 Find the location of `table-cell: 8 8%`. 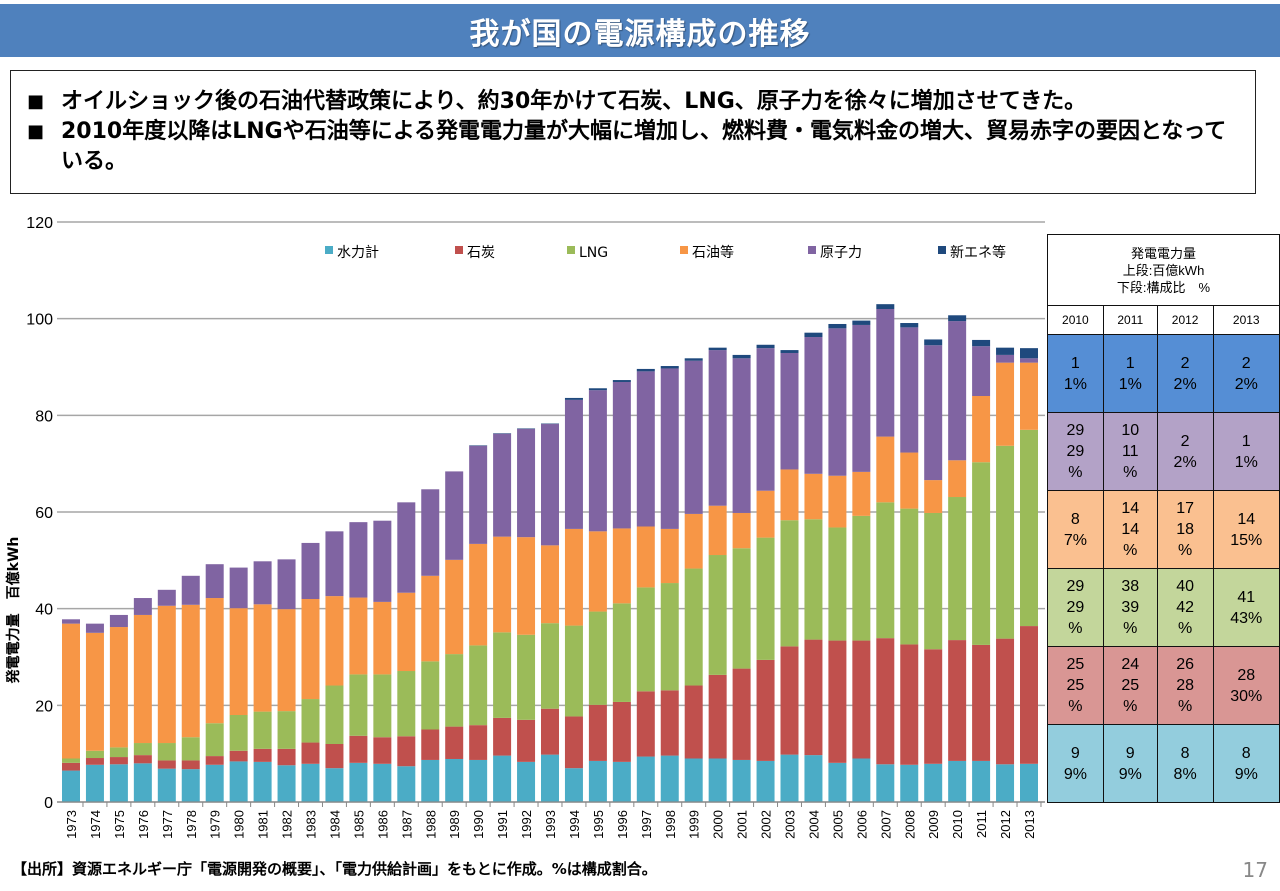

table-cell: 8 8% is located at coordinates (1185, 763).